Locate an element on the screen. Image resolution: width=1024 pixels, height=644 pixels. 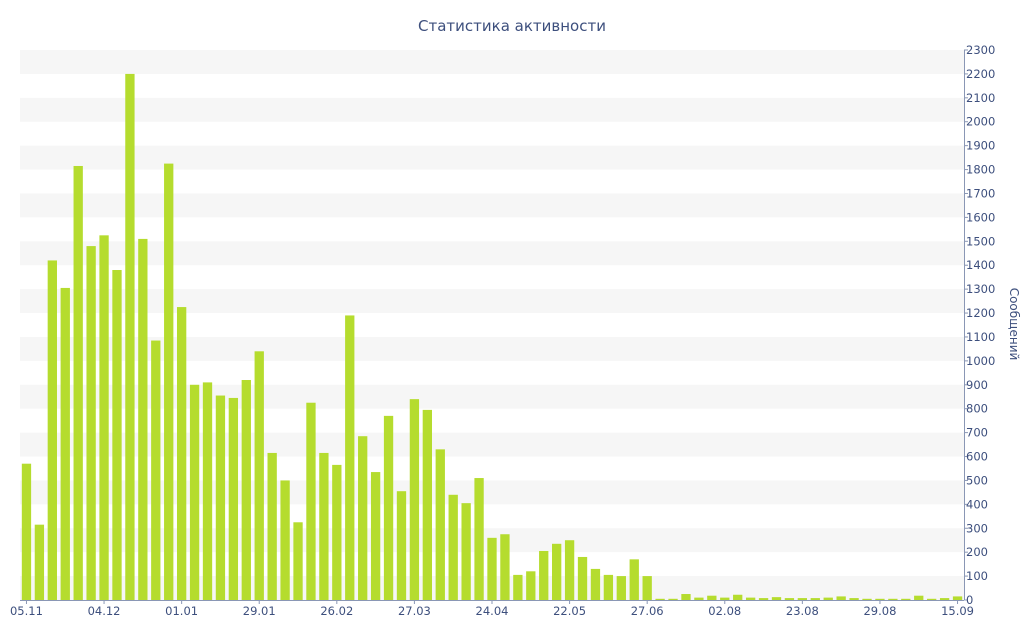
y-tick-label: 100 is located at coordinates (977, 576).